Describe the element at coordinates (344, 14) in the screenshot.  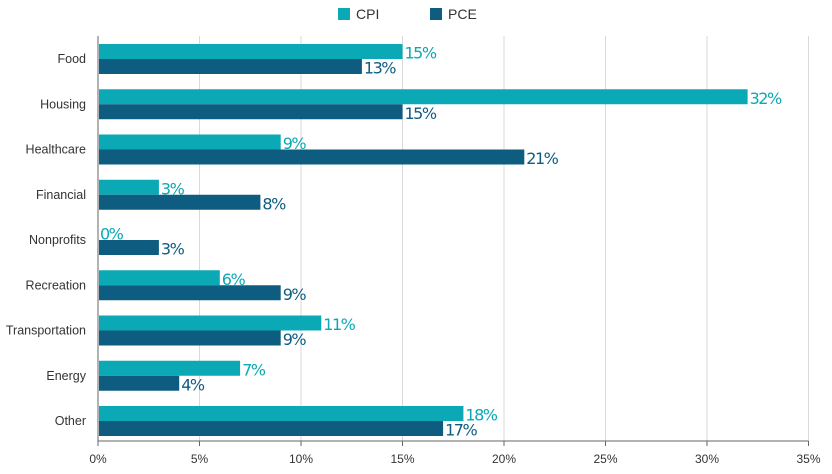
I see `legend-swatch-cpi` at that location.